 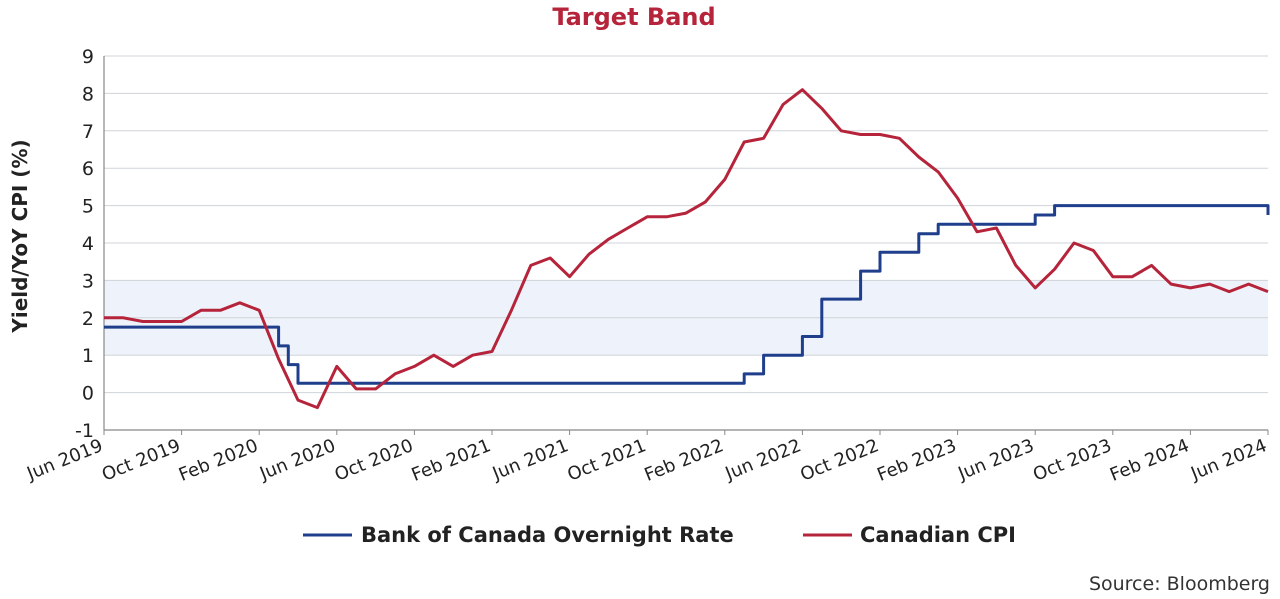 I want to click on y-tick-label: 5, so click(x=88, y=207).